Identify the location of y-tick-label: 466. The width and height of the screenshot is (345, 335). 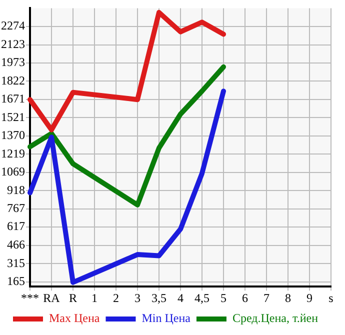
(16, 244).